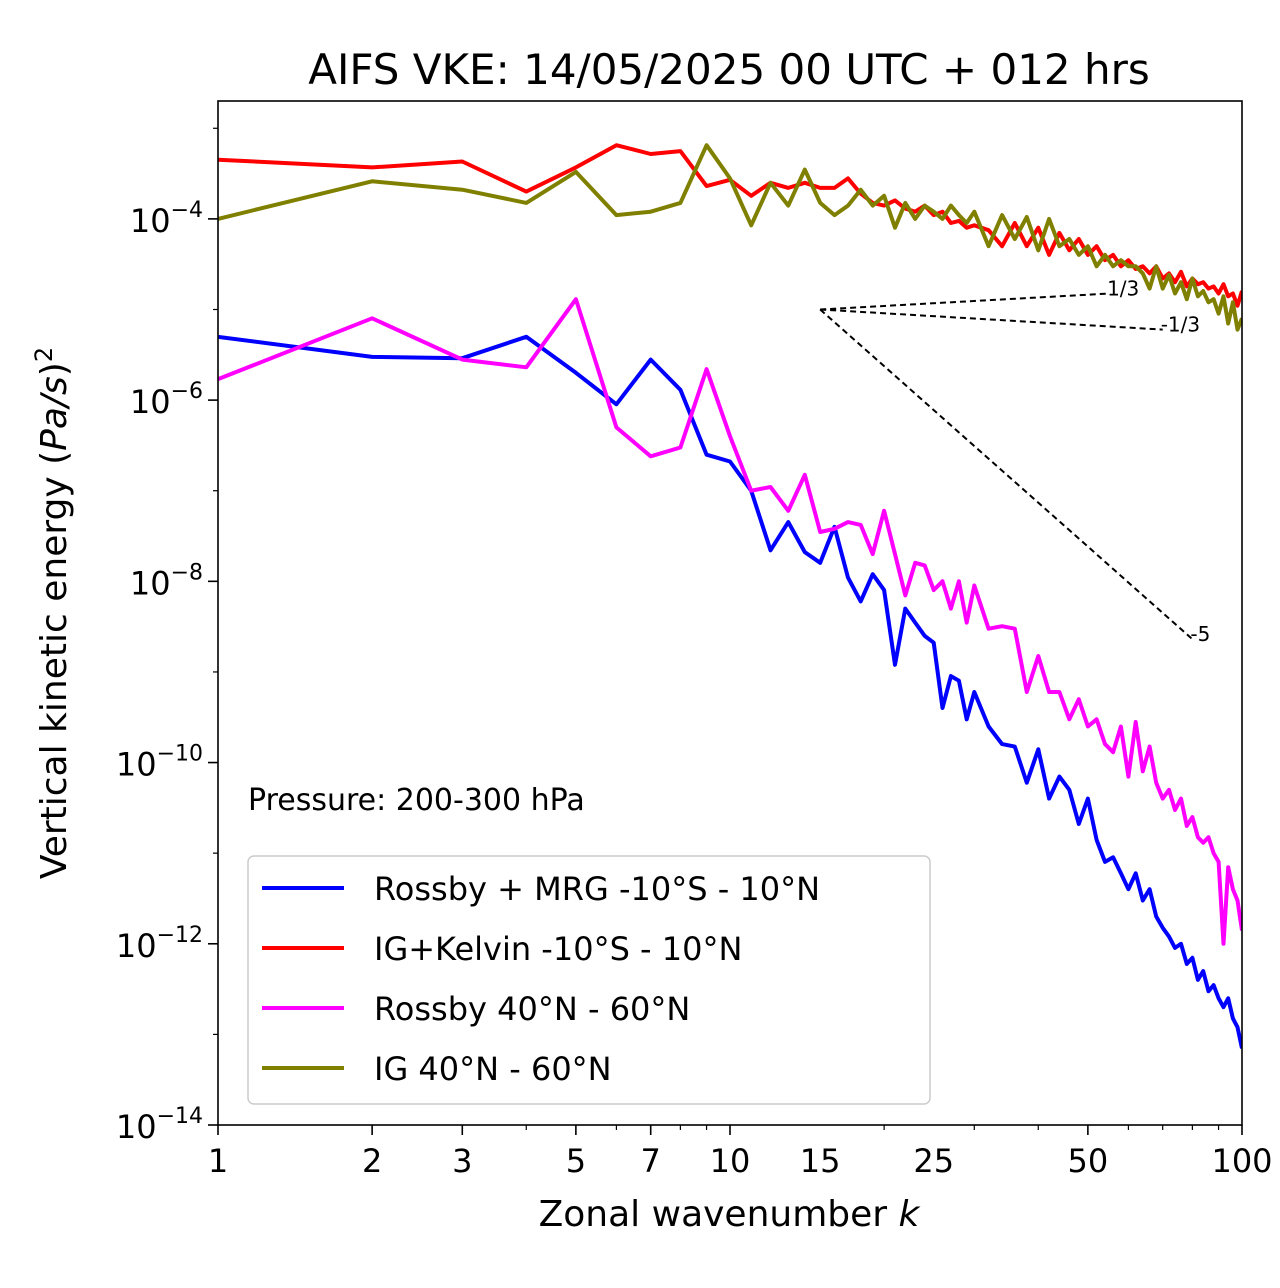 The image size is (1280, 1288). I want to click on y-axis-label-text: Vertical kinetic energy (, so click(54, 665).